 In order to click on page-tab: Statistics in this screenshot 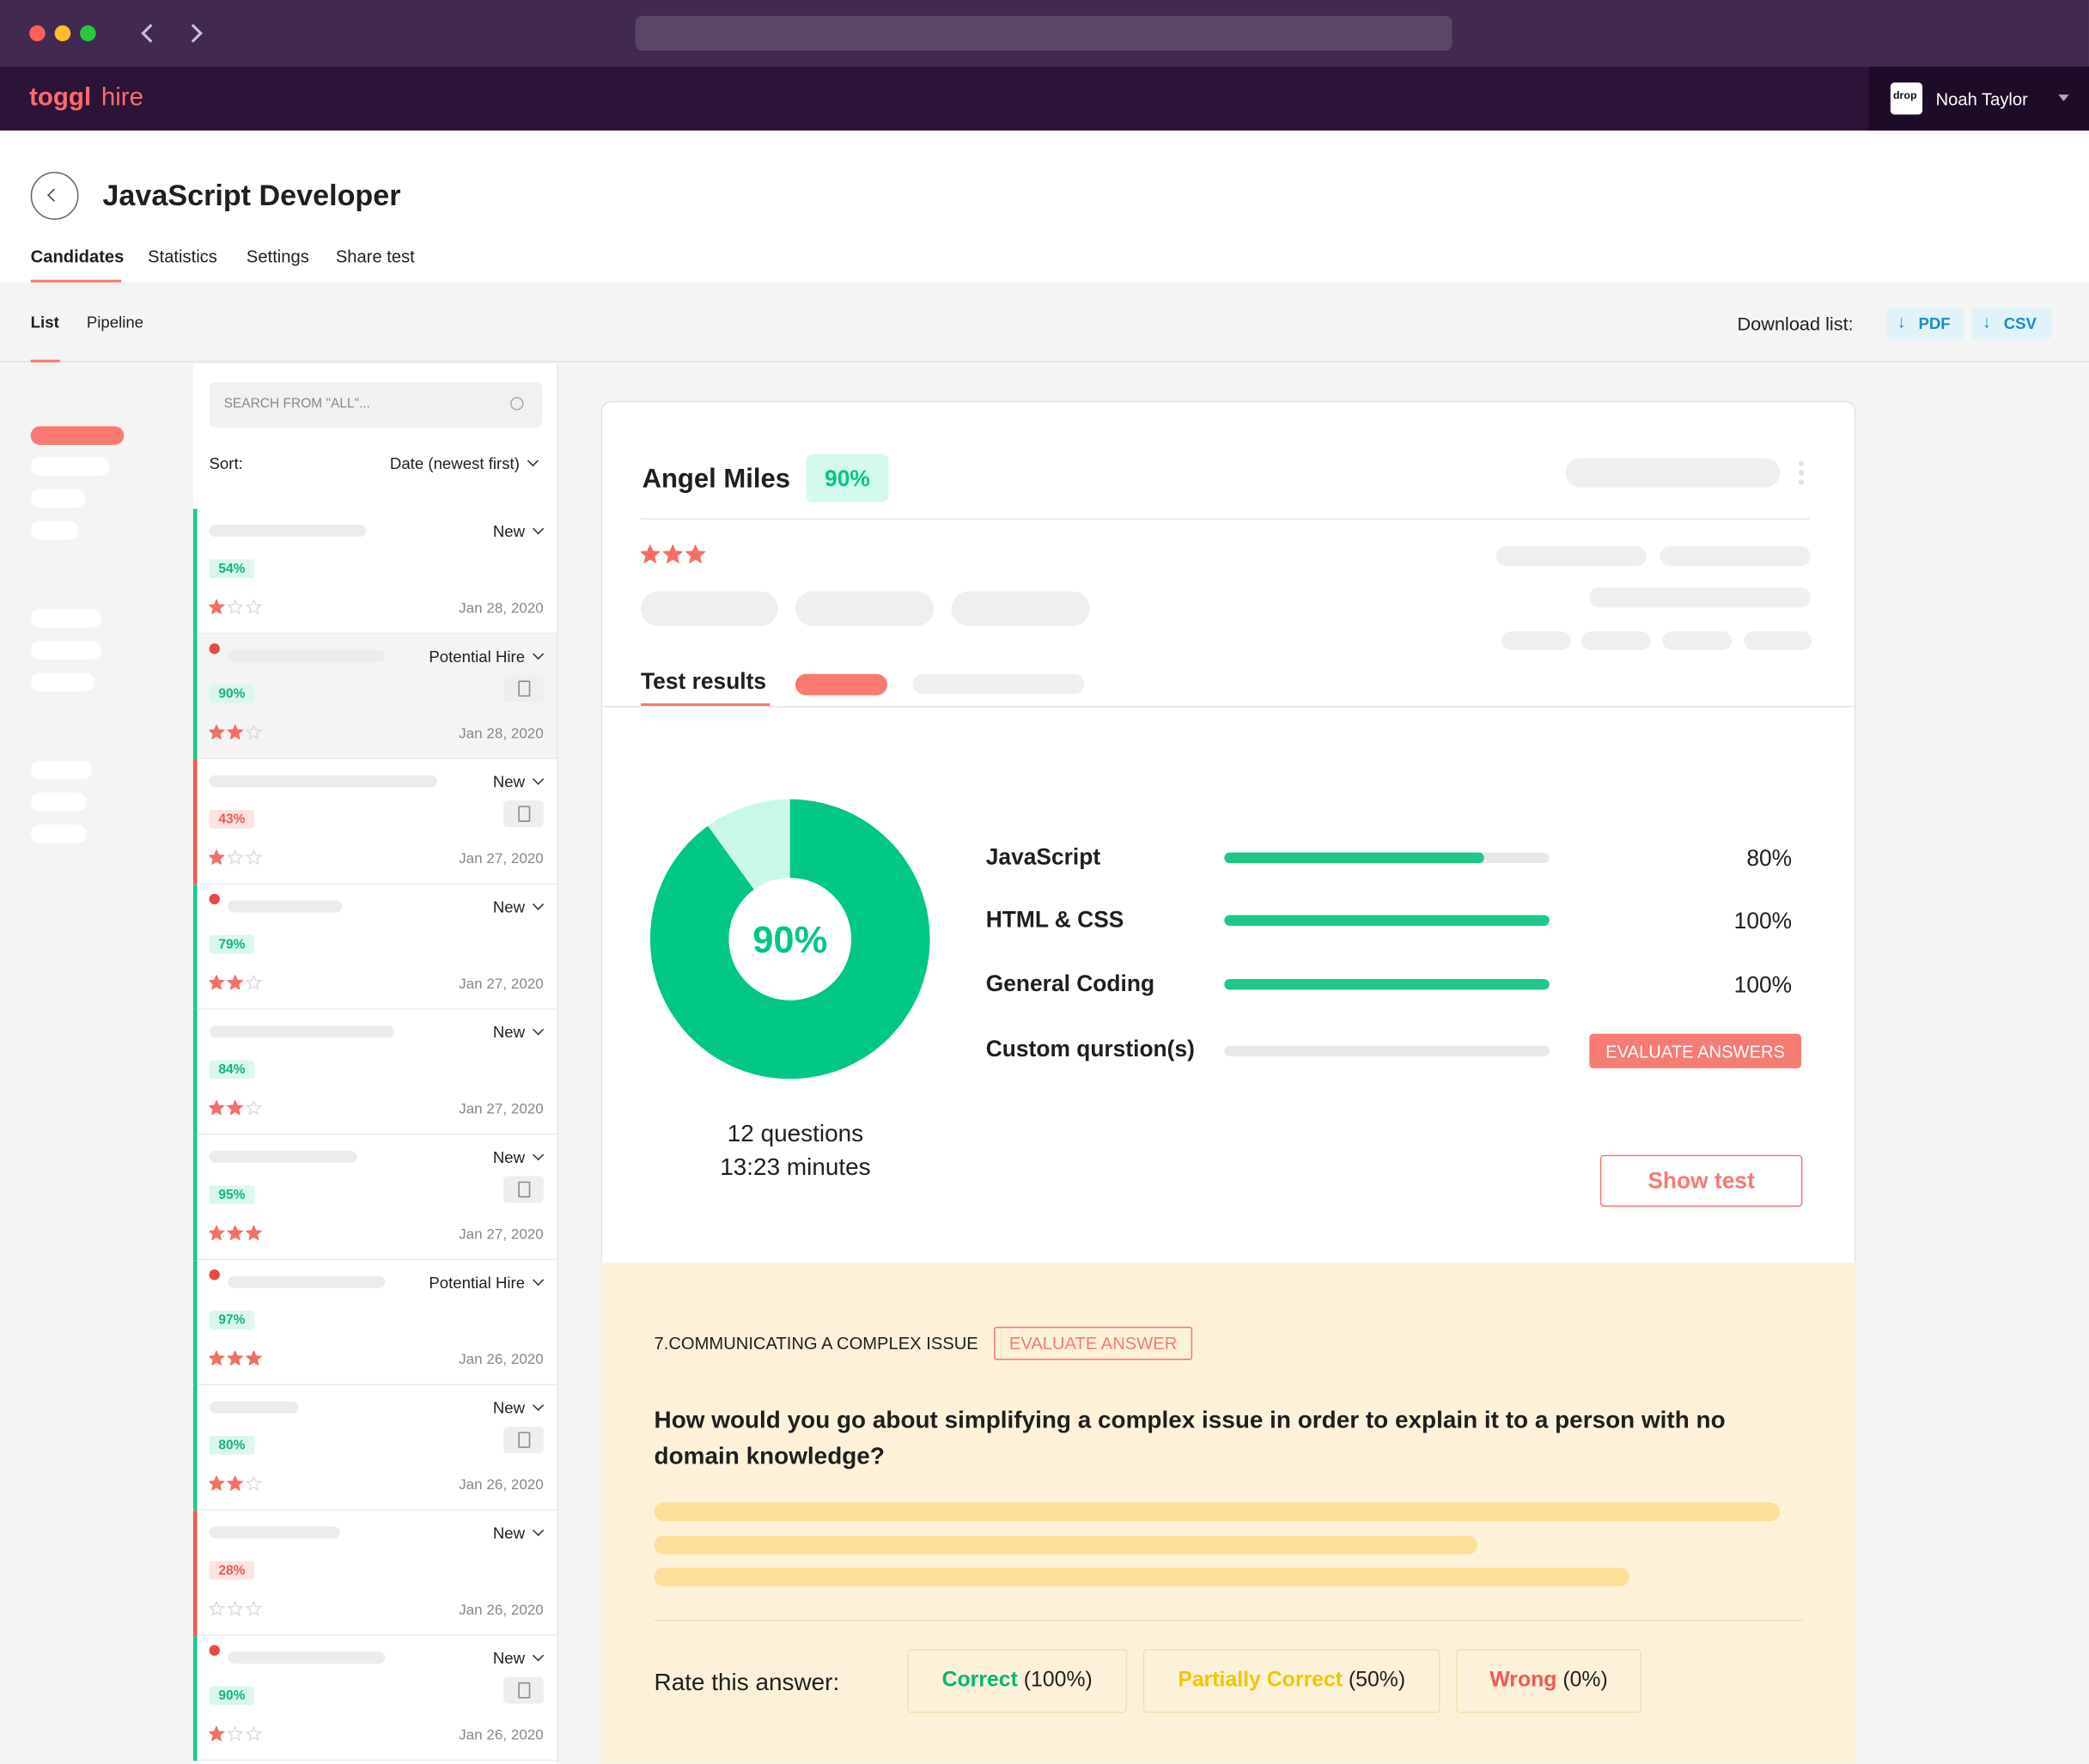, I will do `click(182, 256)`.